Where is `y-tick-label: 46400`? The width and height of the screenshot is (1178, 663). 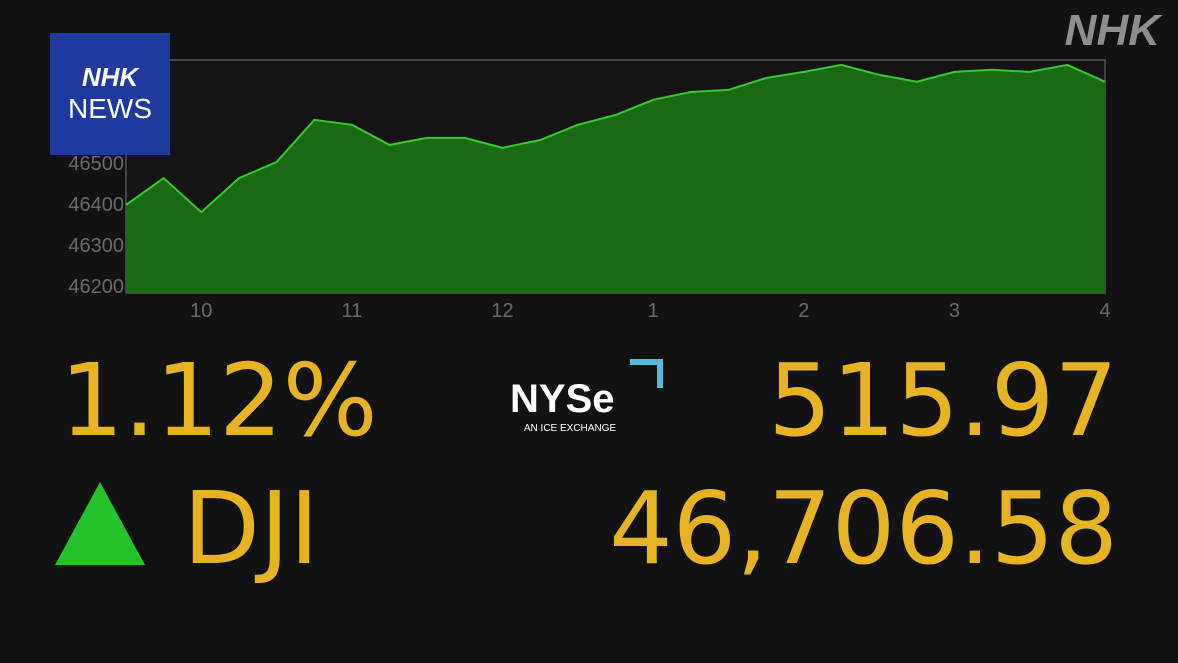
y-tick-label: 46400 is located at coordinates (96, 205).